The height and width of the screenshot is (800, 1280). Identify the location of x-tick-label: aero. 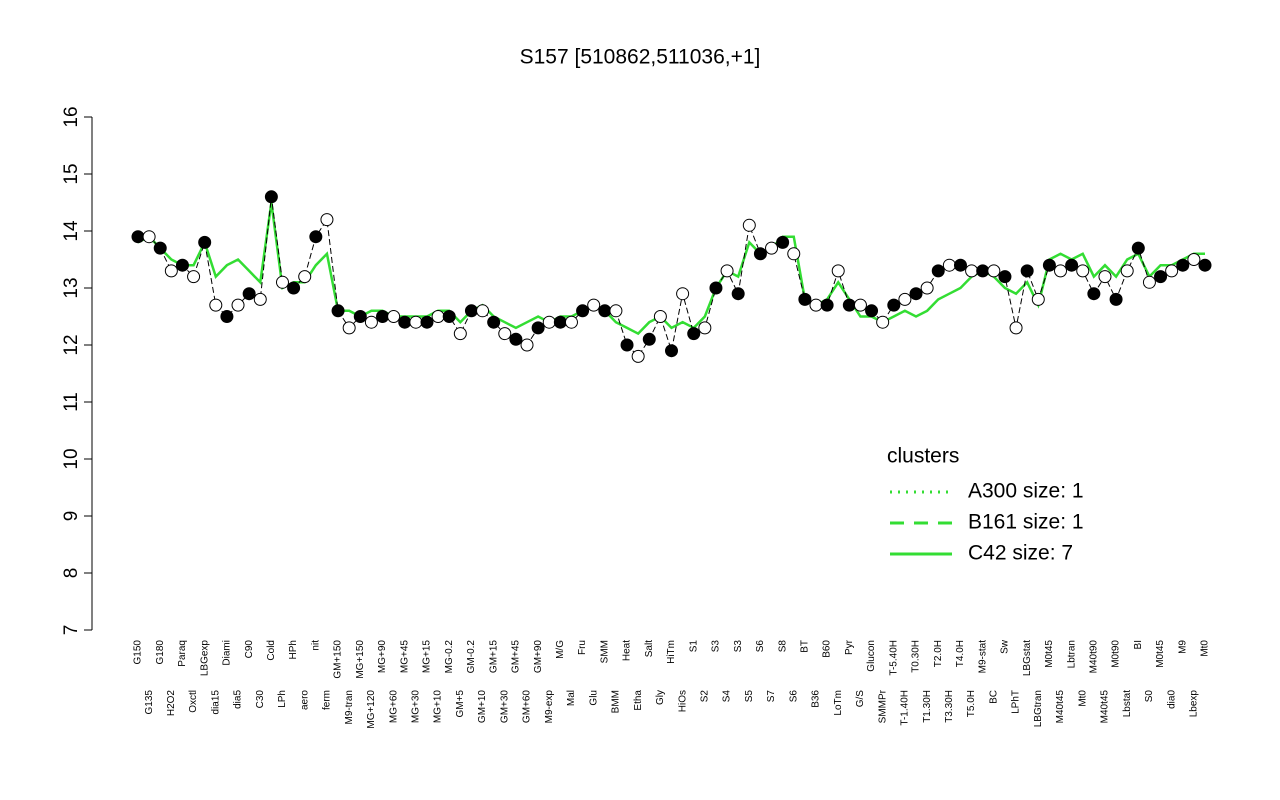
(304, 700).